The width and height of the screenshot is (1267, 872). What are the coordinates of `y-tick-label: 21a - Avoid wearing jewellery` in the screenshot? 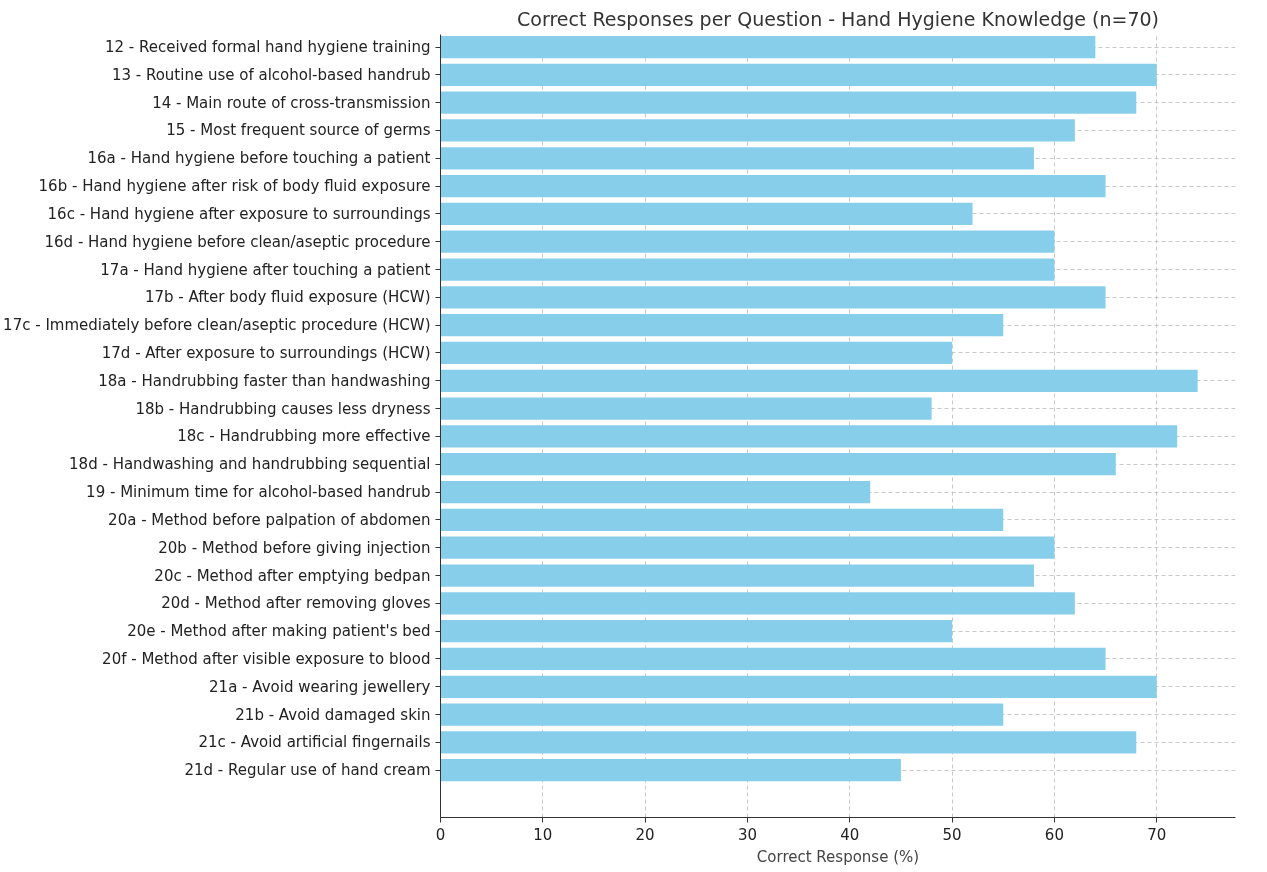 It's located at (320, 686).